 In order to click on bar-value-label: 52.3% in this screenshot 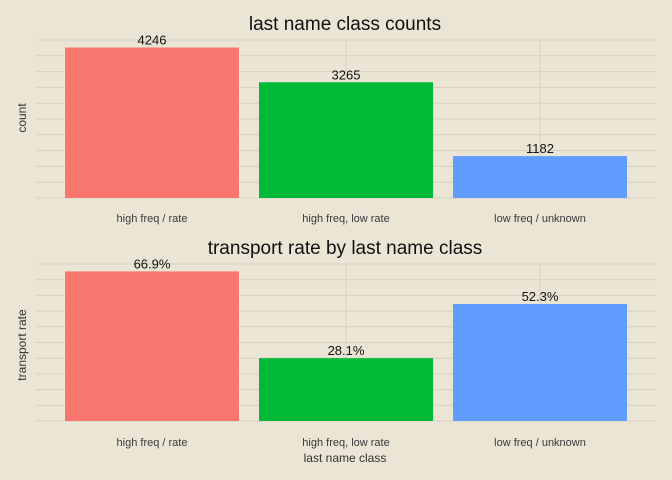, I will do `click(540, 296)`.